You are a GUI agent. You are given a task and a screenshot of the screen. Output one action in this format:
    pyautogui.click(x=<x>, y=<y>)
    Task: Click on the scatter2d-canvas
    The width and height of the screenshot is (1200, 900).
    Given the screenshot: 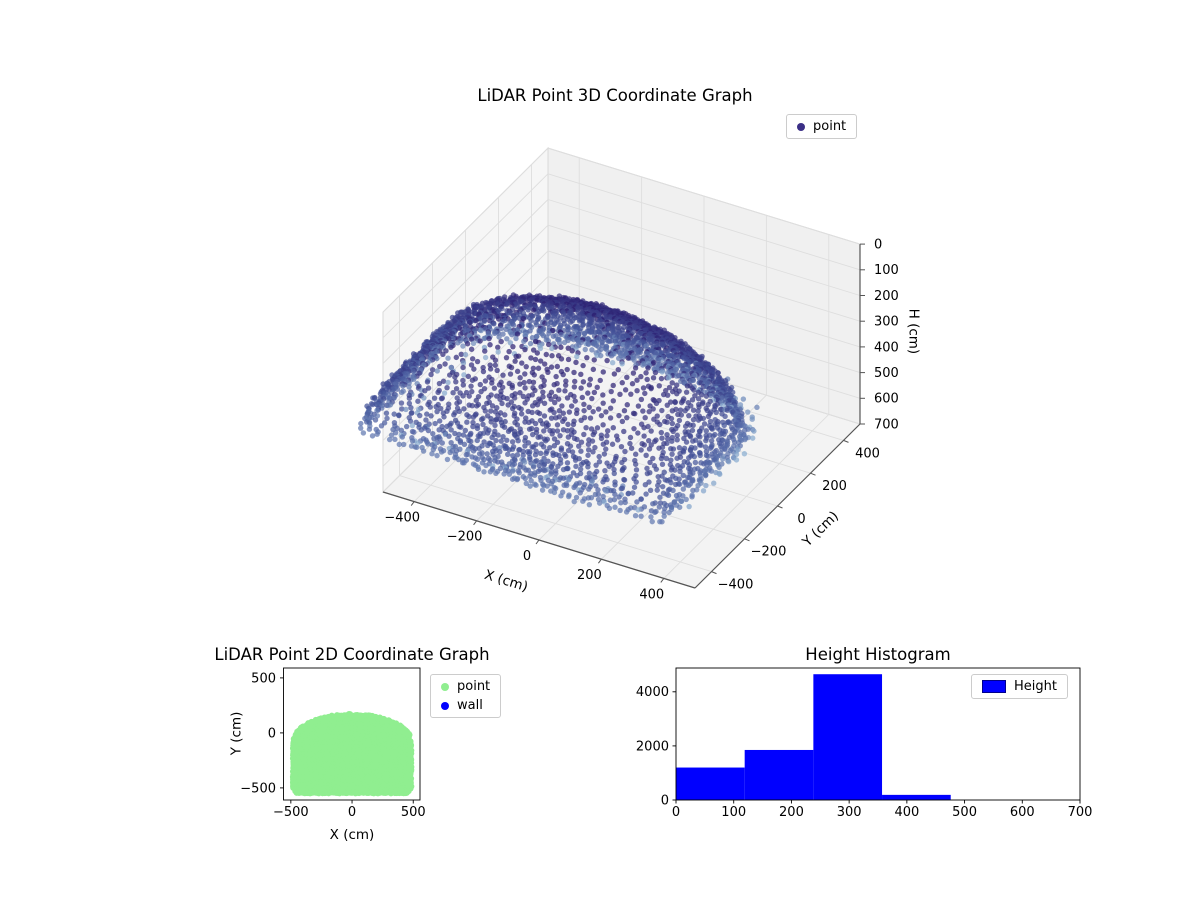 What is the action you would take?
    pyautogui.click(x=345, y=740)
    